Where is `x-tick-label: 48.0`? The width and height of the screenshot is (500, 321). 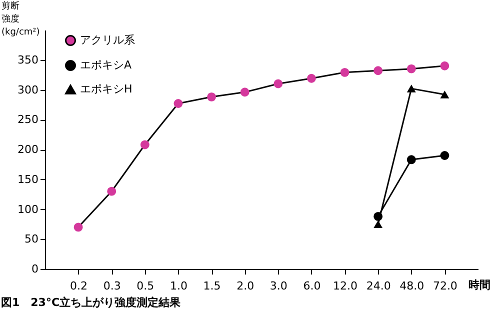
x-tick-label: 48.0 is located at coordinates (412, 286).